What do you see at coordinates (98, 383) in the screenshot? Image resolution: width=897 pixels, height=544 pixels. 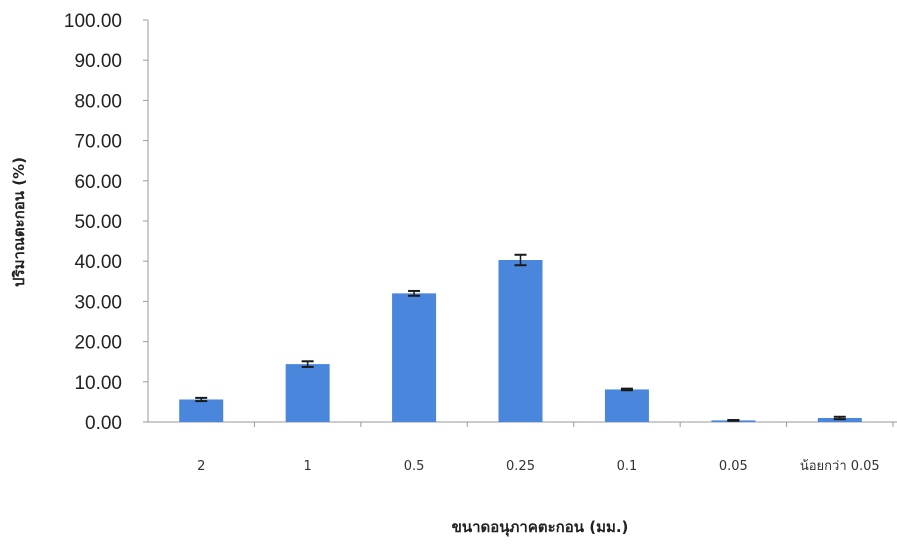 I see `y-tick-label: 10.00` at bounding box center [98, 383].